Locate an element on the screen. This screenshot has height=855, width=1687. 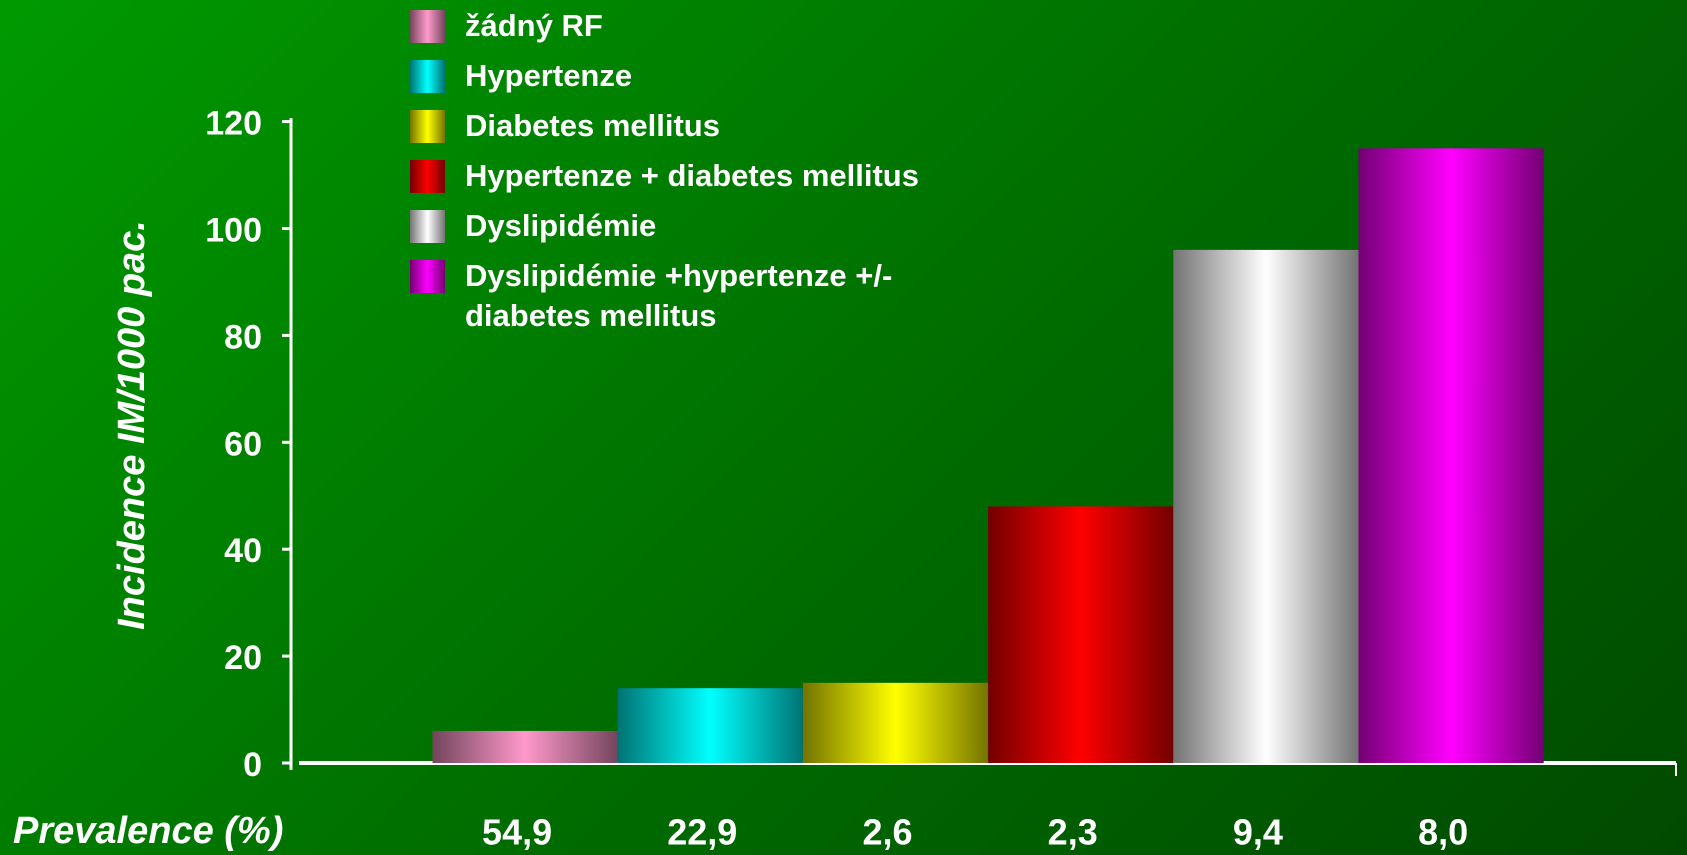
y-tick-label: 100 is located at coordinates (233, 230).